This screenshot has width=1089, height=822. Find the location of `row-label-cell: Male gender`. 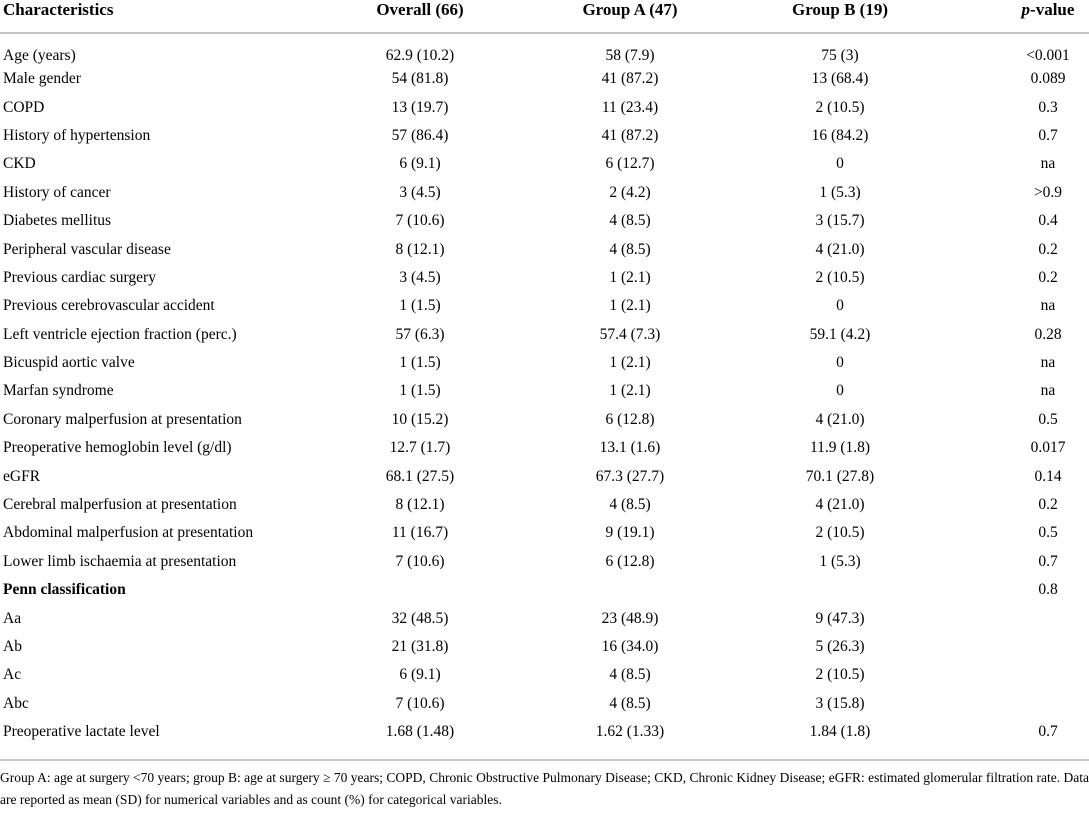

row-label-cell: Male gender is located at coordinates (42, 79).